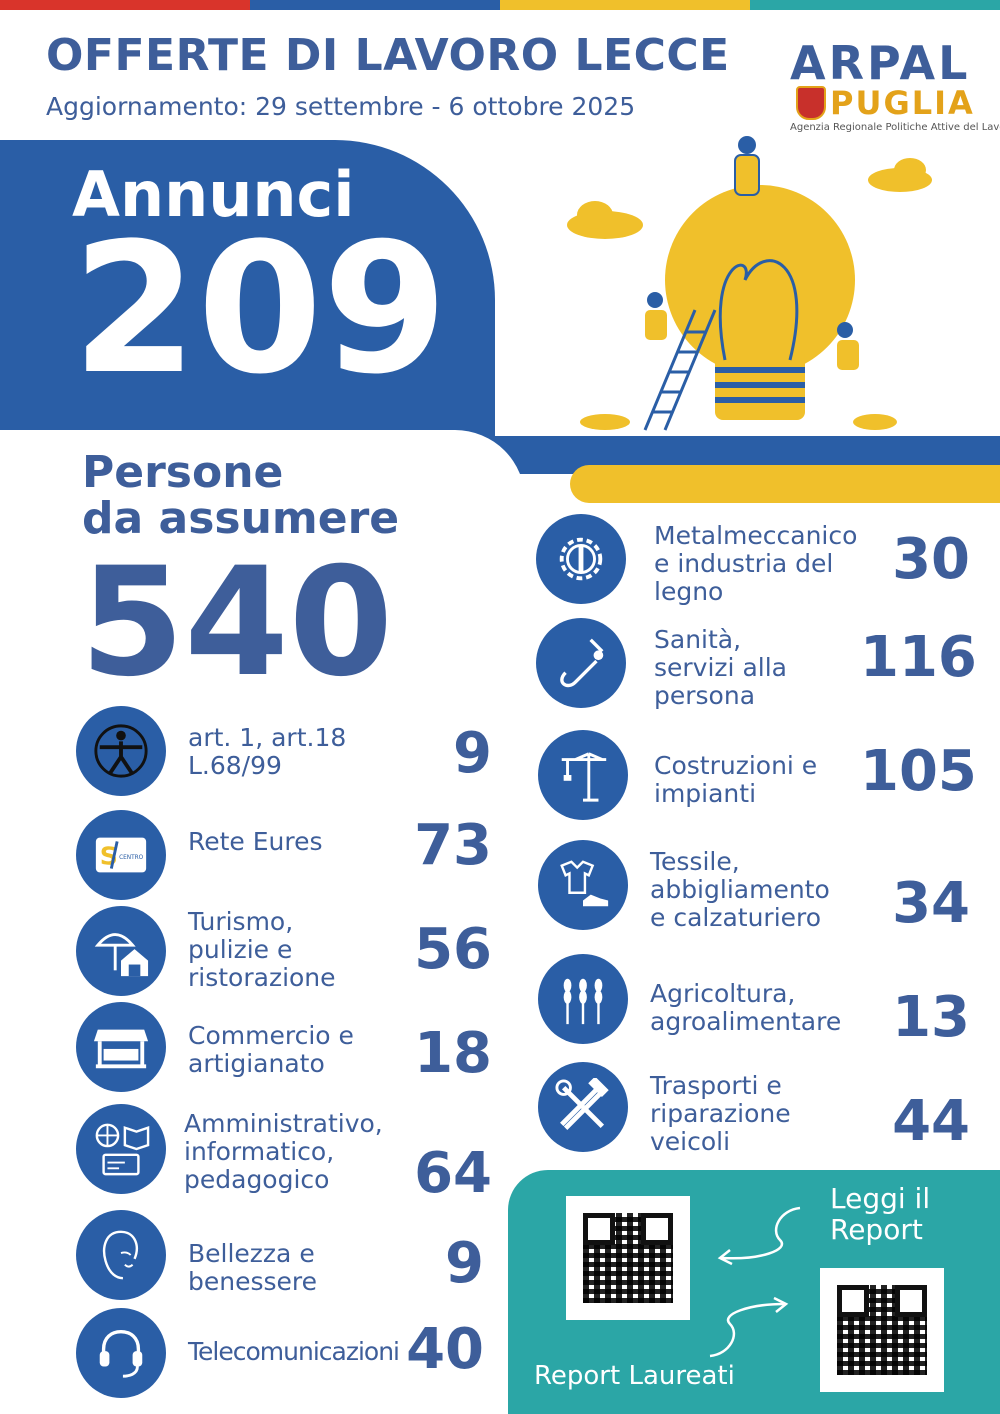 The height and width of the screenshot is (1414, 1000). I want to click on puglia-logo-text: PUGLIA, so click(902, 103).